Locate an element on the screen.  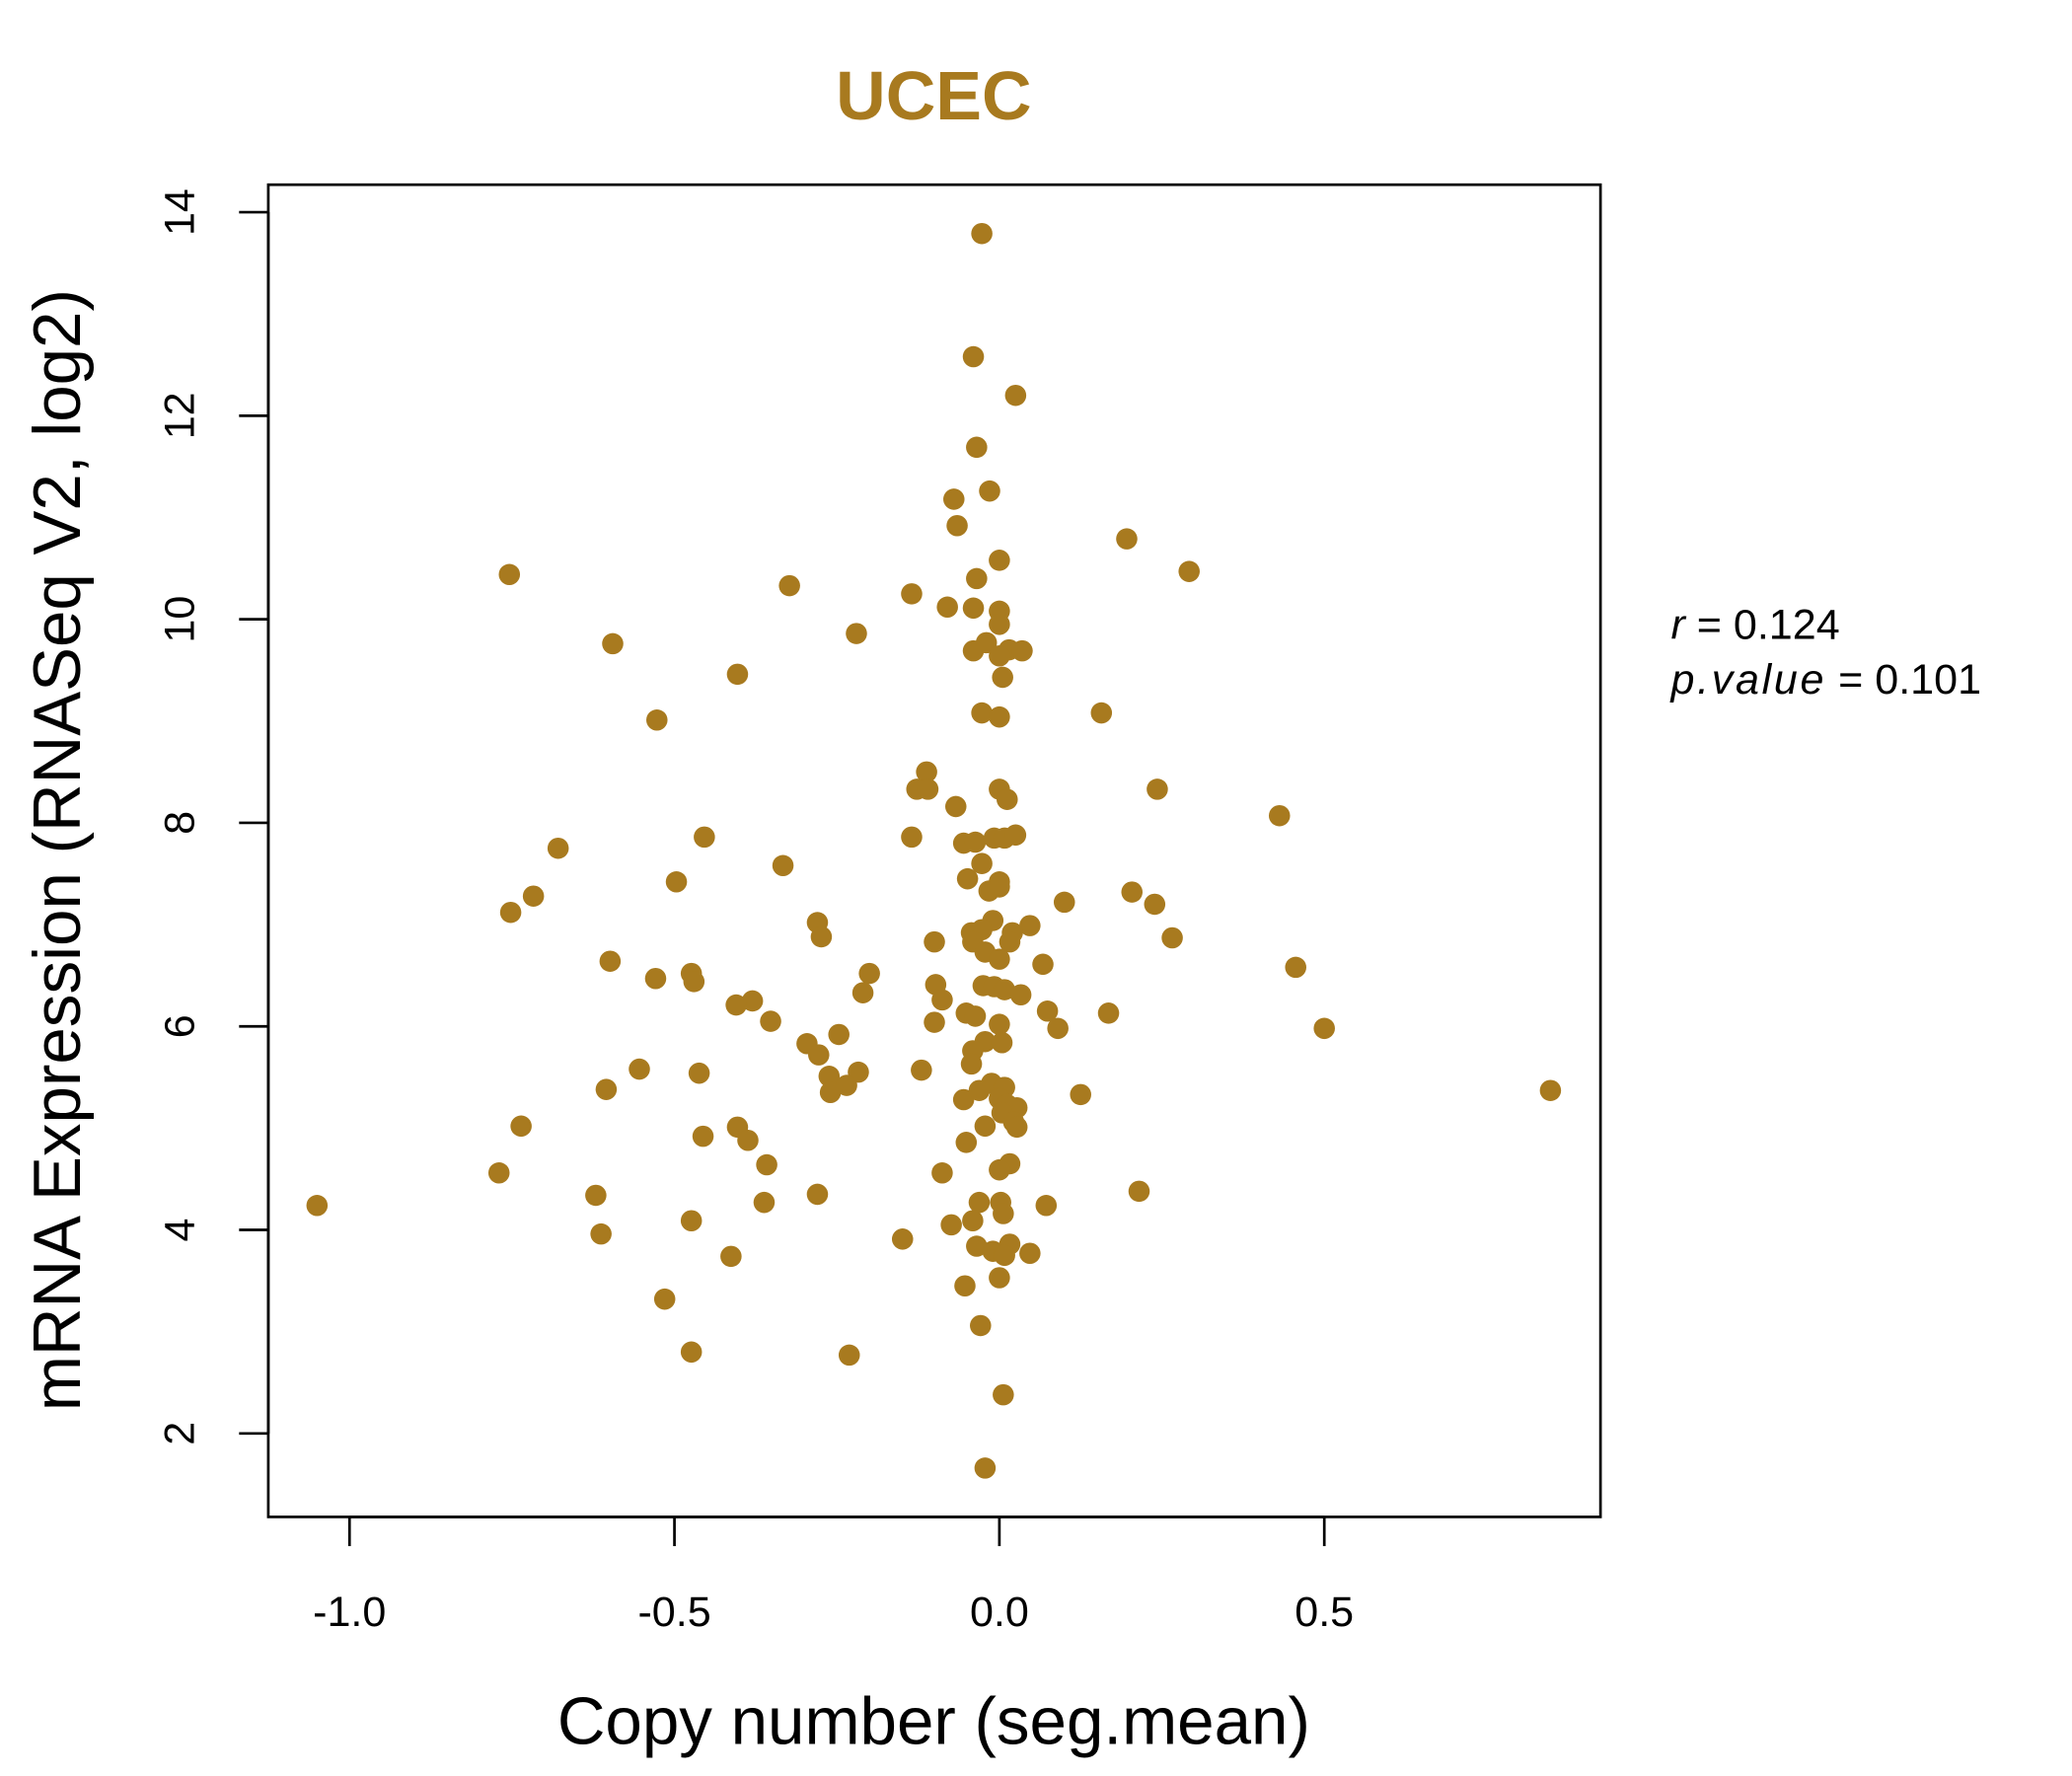
r-label: r is located at coordinates (1678, 625).